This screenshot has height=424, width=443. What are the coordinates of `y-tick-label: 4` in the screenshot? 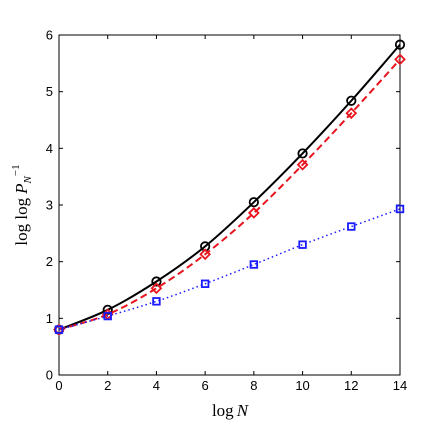 It's located at (49, 148).